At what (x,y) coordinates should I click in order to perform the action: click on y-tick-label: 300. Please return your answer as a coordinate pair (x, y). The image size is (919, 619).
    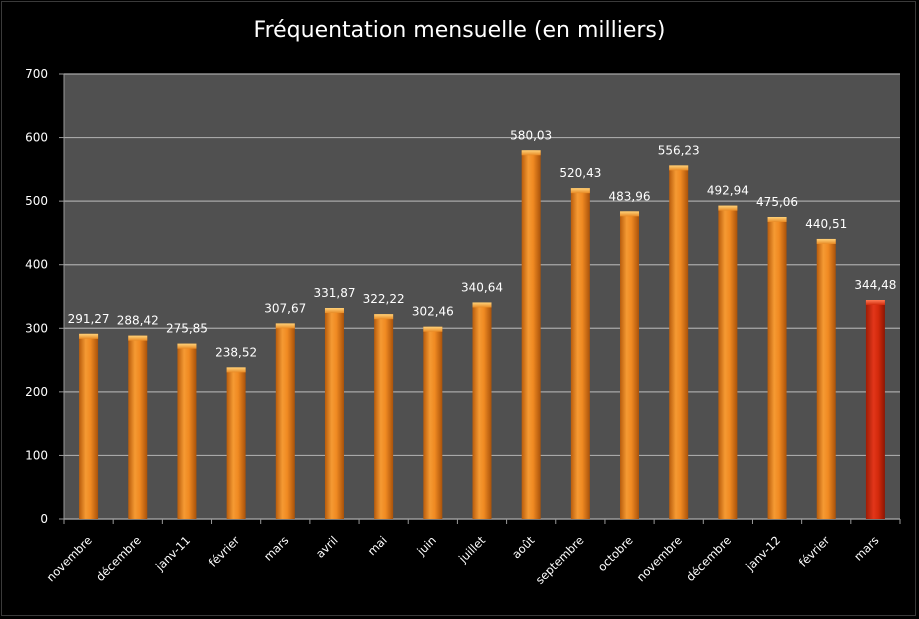
    Looking at the image, I should click on (36, 328).